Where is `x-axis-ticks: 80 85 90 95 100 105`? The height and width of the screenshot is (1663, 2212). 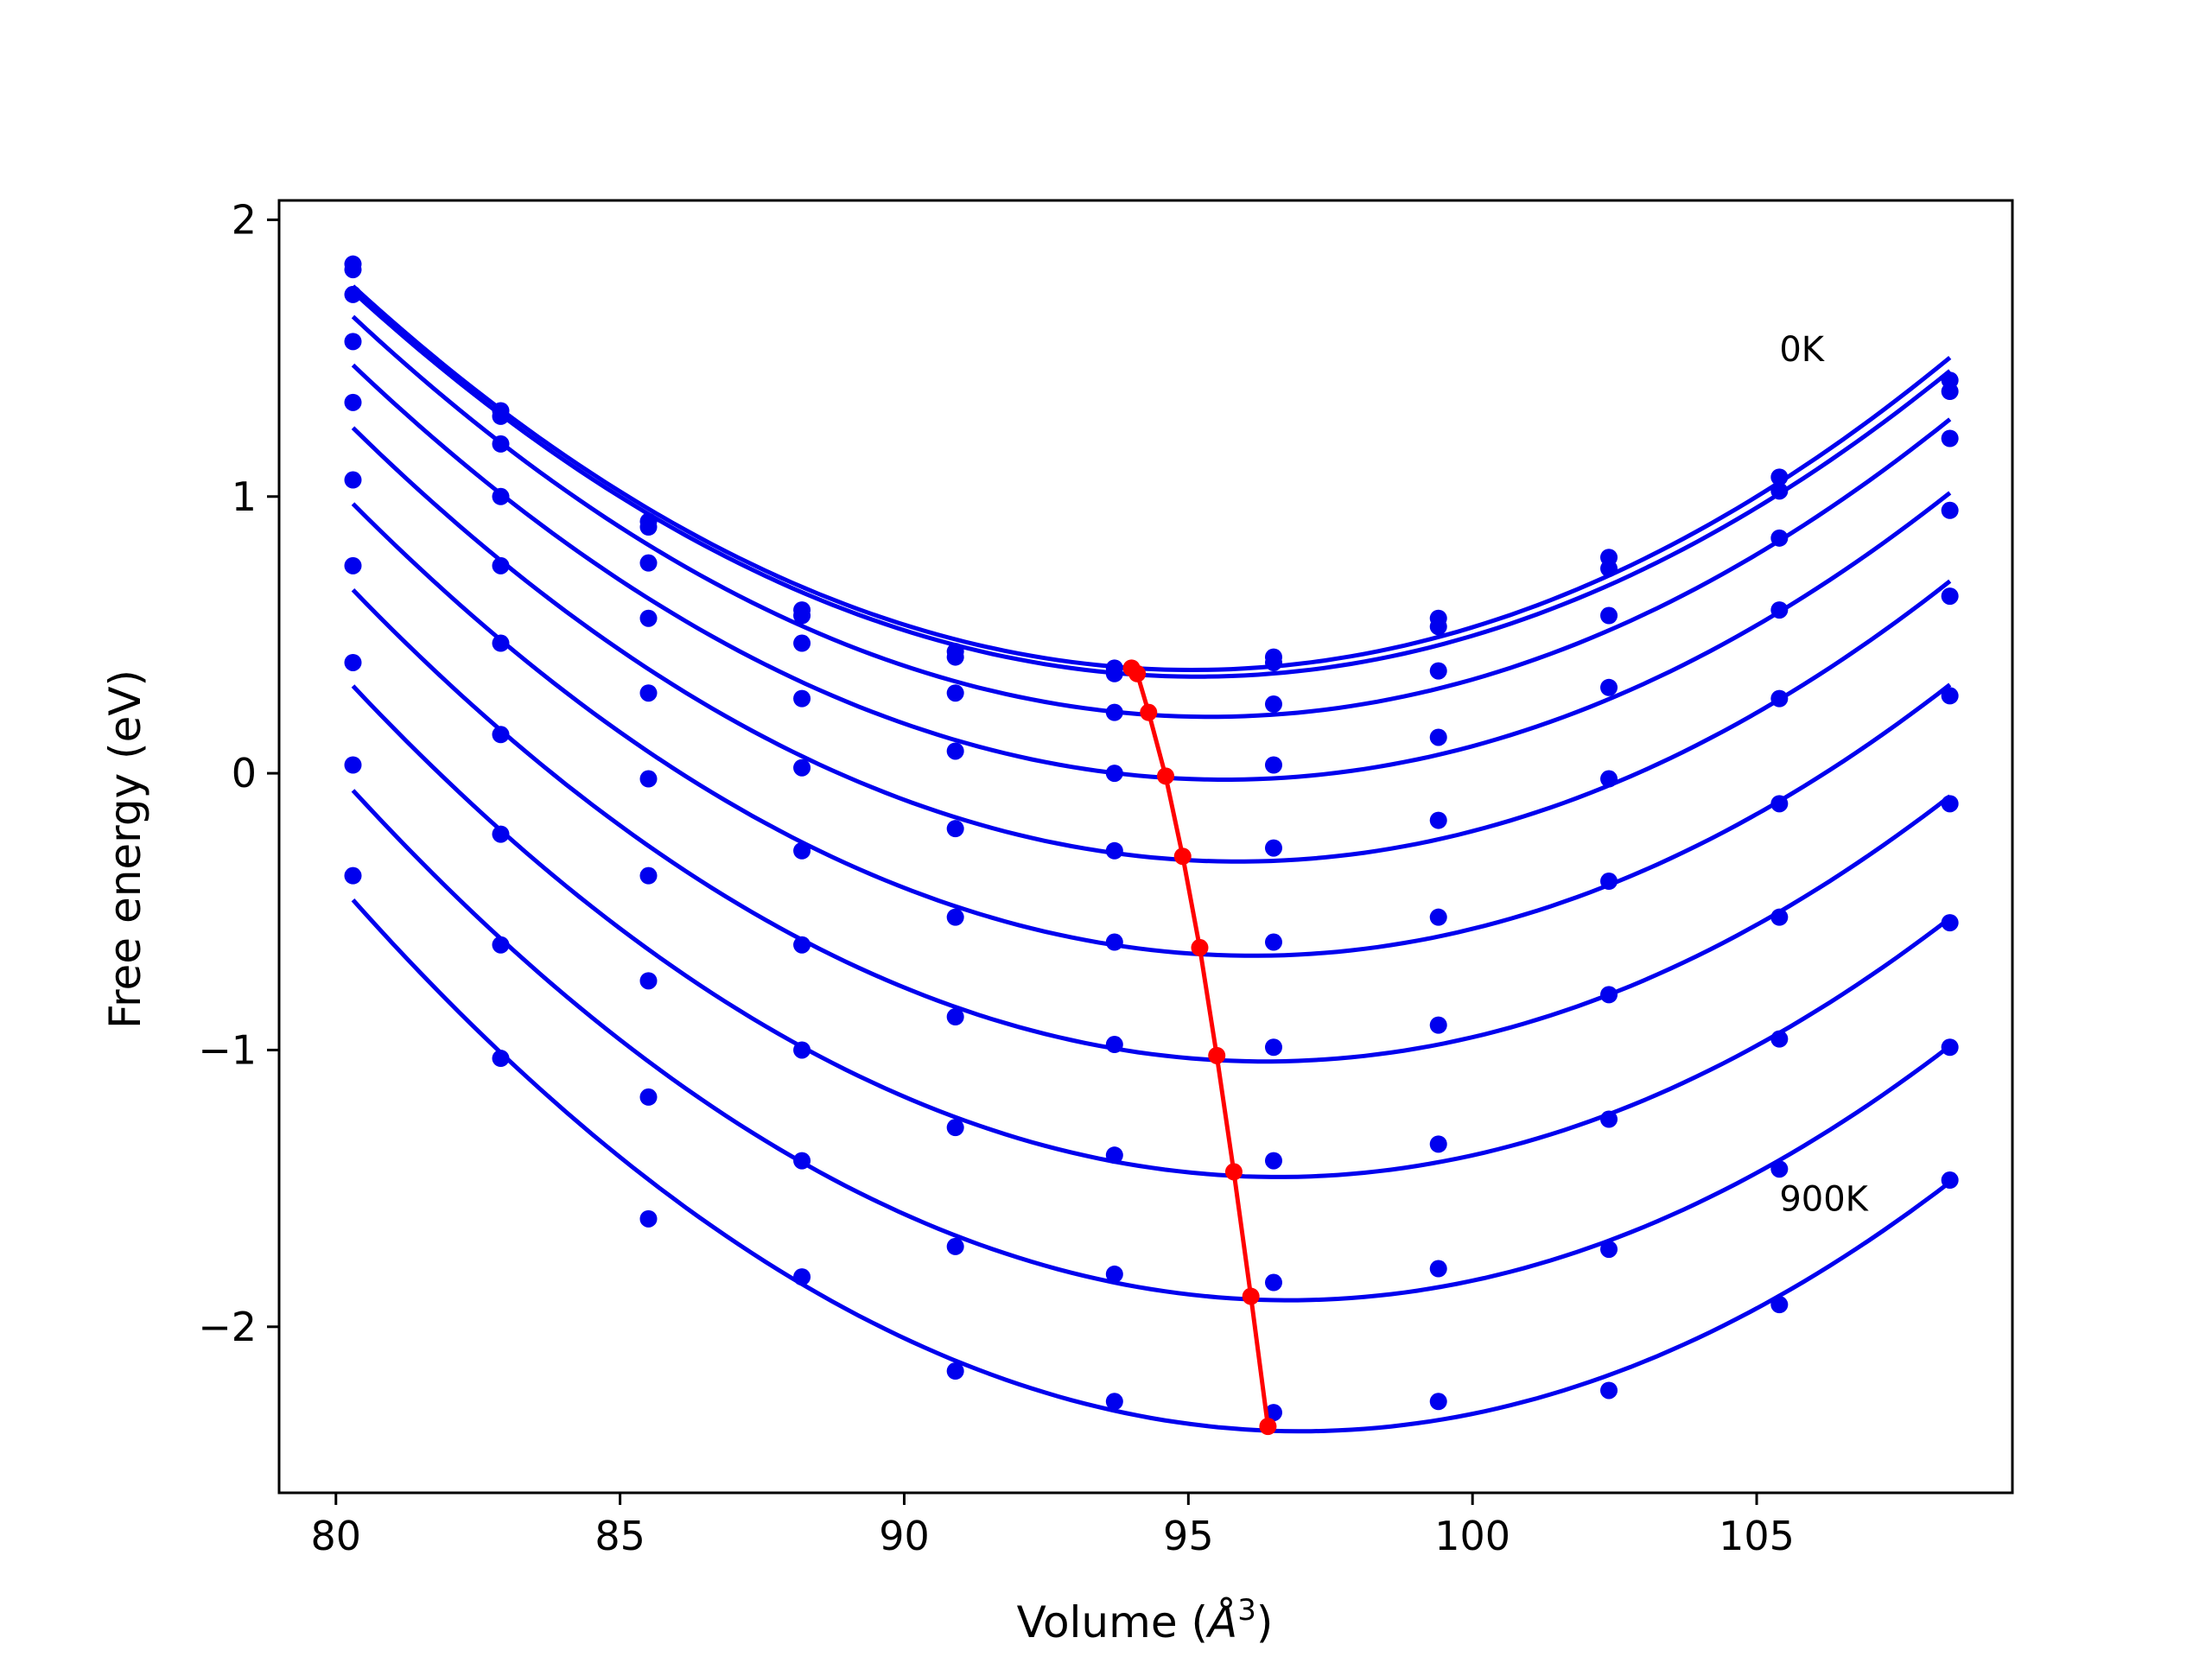 x-axis-ticks: 80 85 90 95 100 105 is located at coordinates (1052, 1526).